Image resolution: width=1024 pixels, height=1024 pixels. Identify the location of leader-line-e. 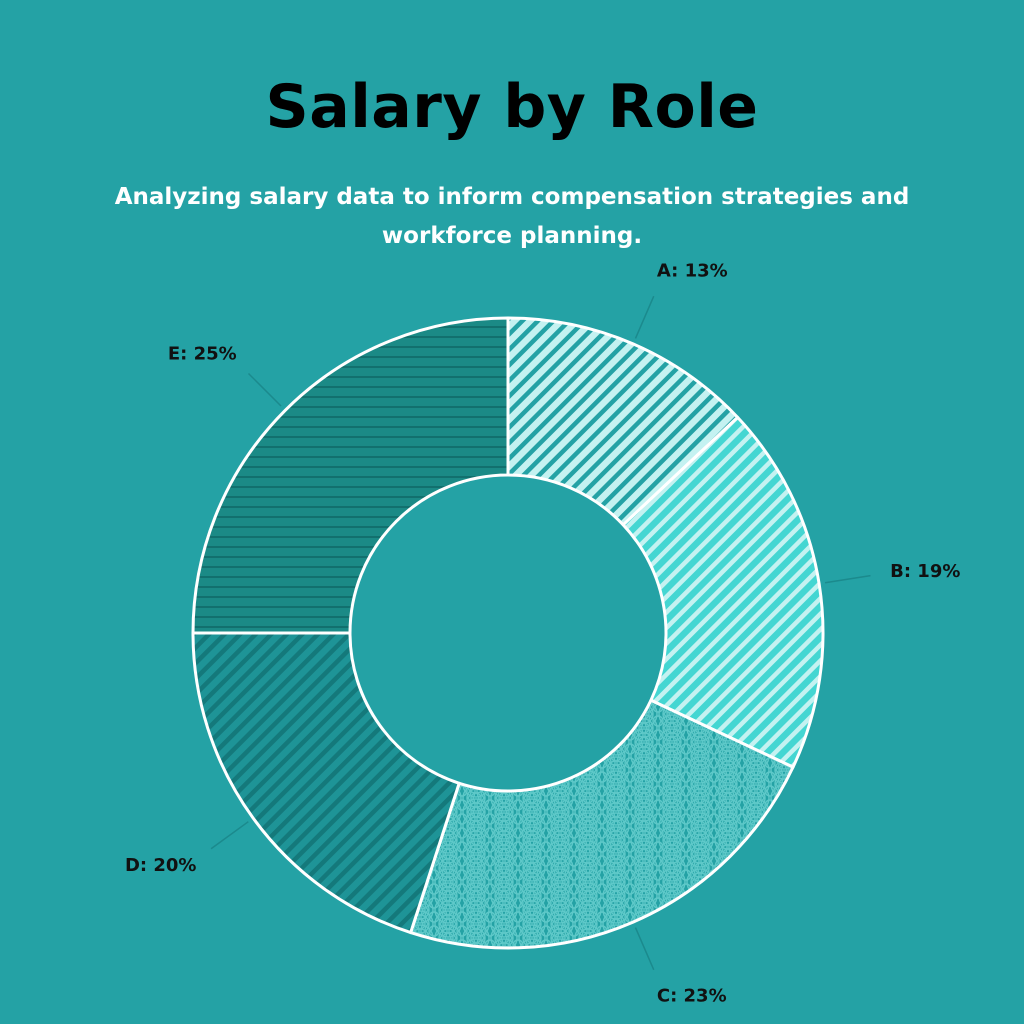
(264, 389).